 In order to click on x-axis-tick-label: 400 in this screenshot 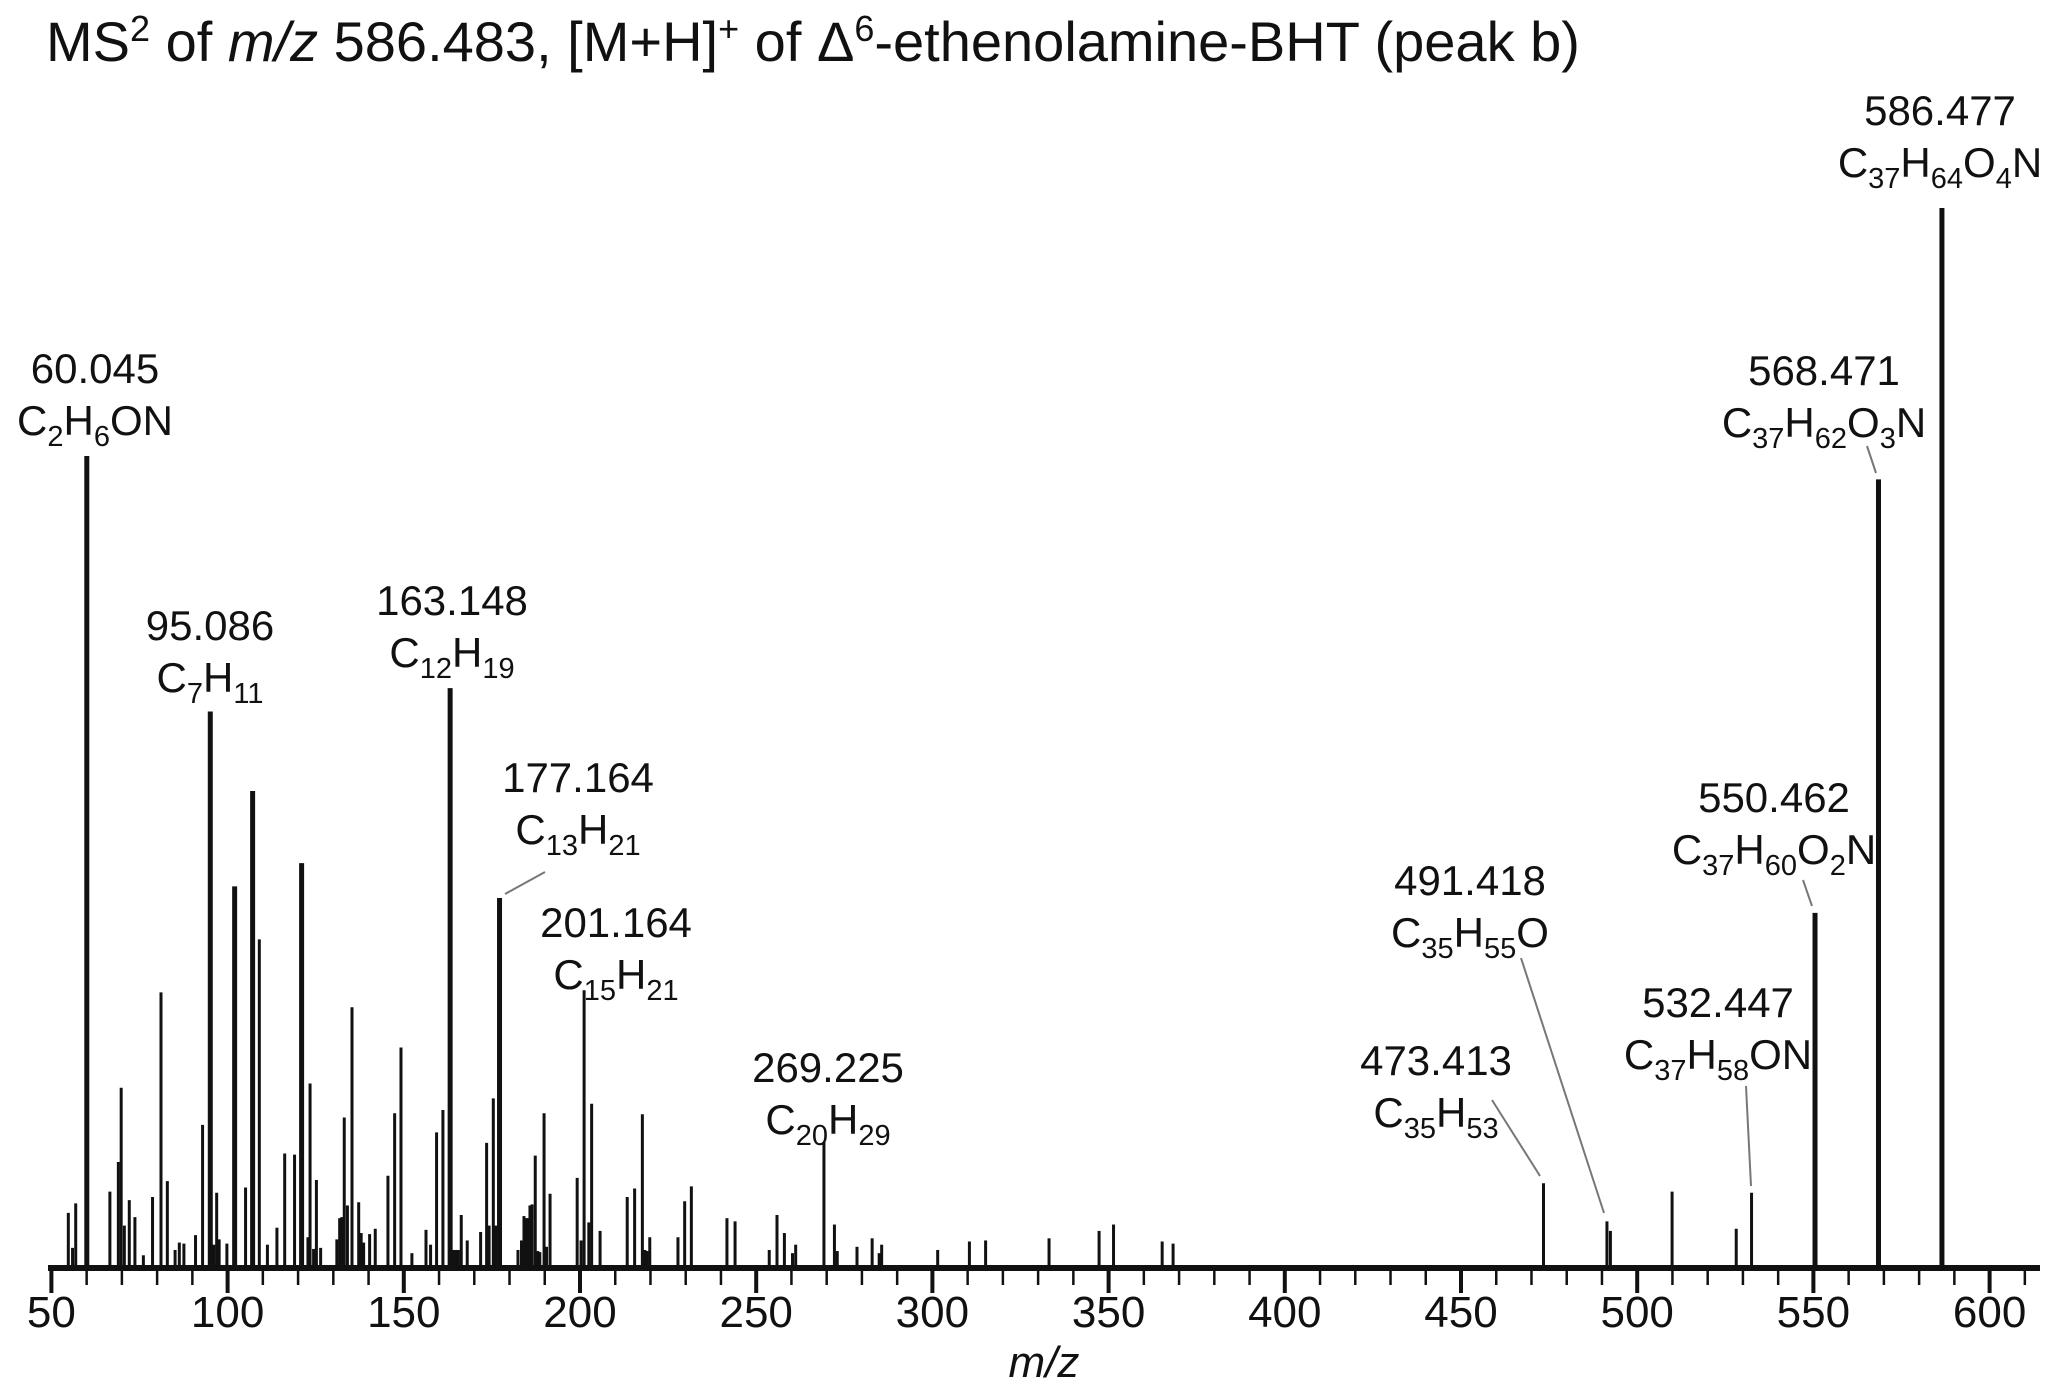, I will do `click(1285, 1312)`.